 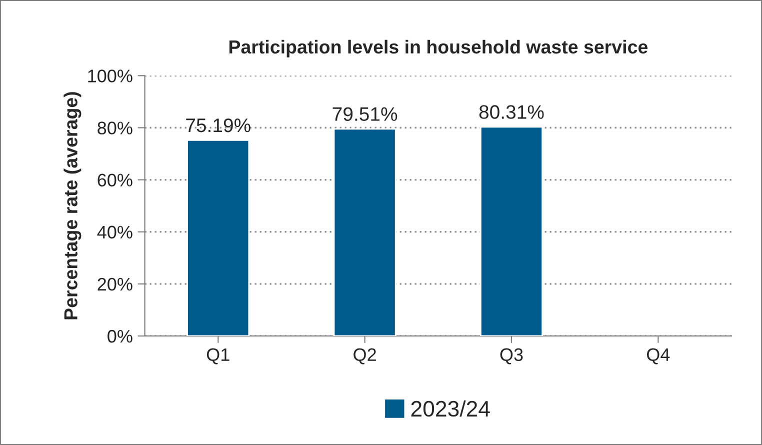 I want to click on y-tick-label: 80%, so click(x=115, y=128).